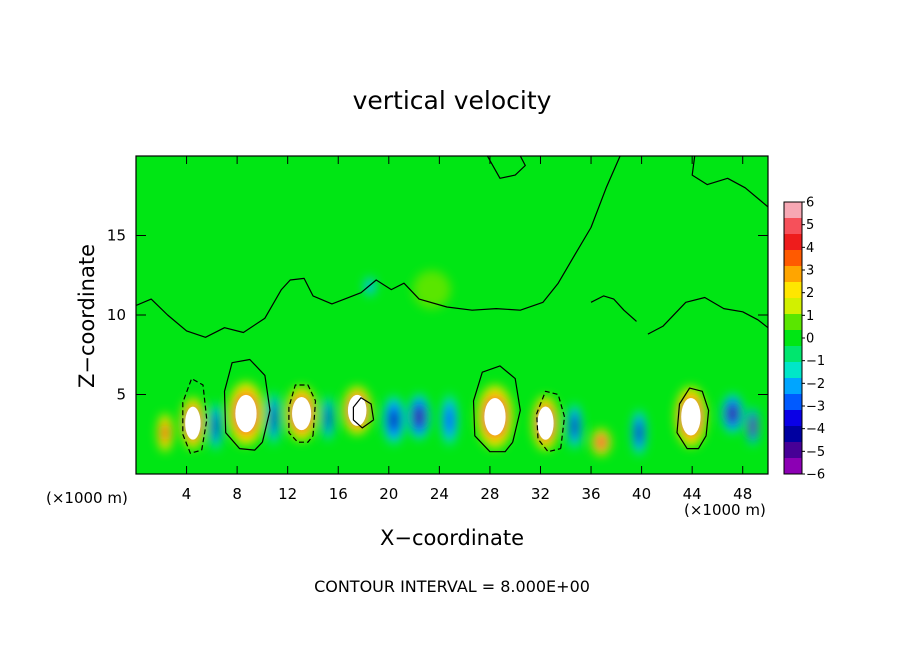 This screenshot has height=654, width=904. I want to click on x-tick-label: 20, so click(388, 494).